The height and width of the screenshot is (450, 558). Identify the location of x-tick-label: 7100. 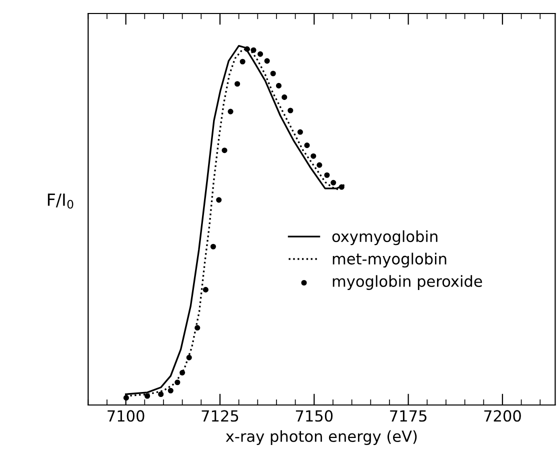
(126, 416).